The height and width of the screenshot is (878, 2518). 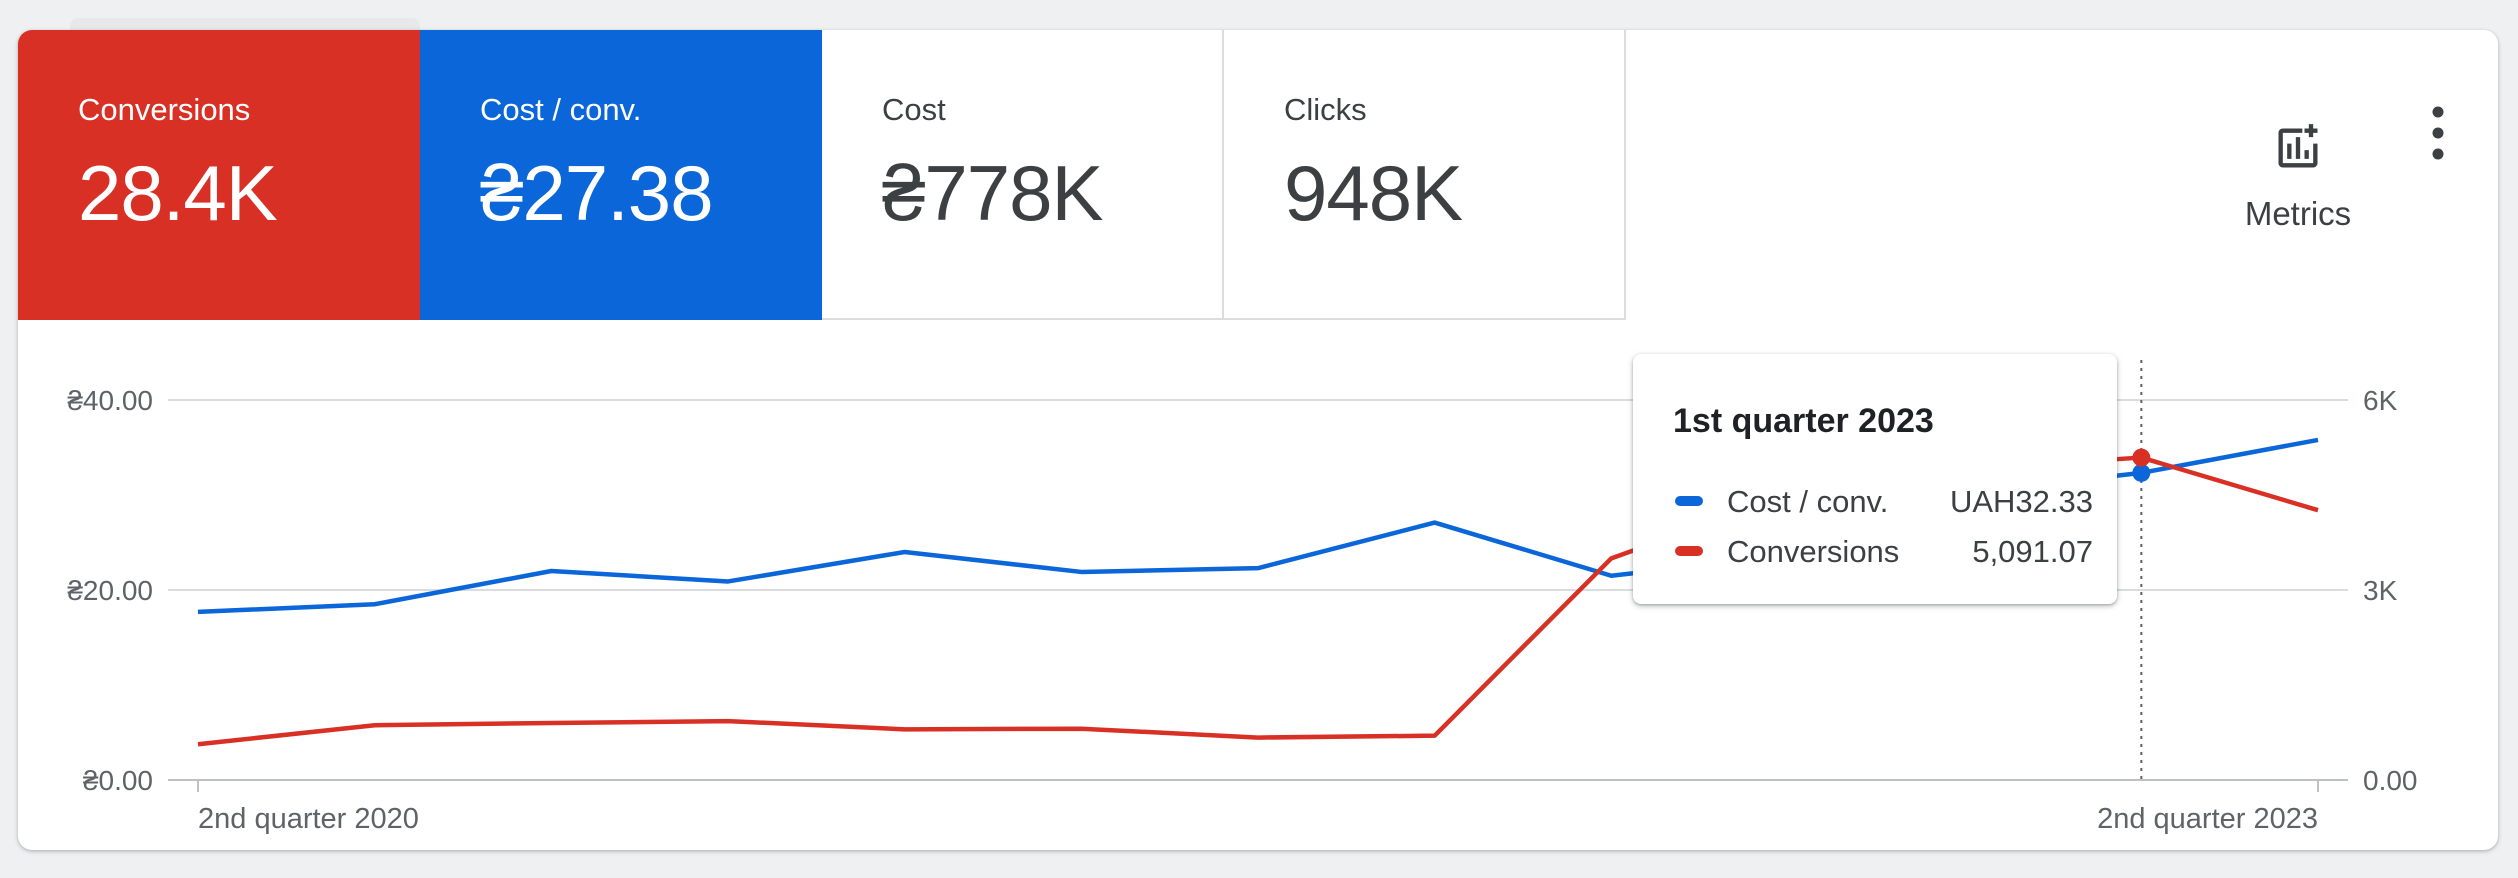 I want to click on more-options-button, so click(x=2438, y=133).